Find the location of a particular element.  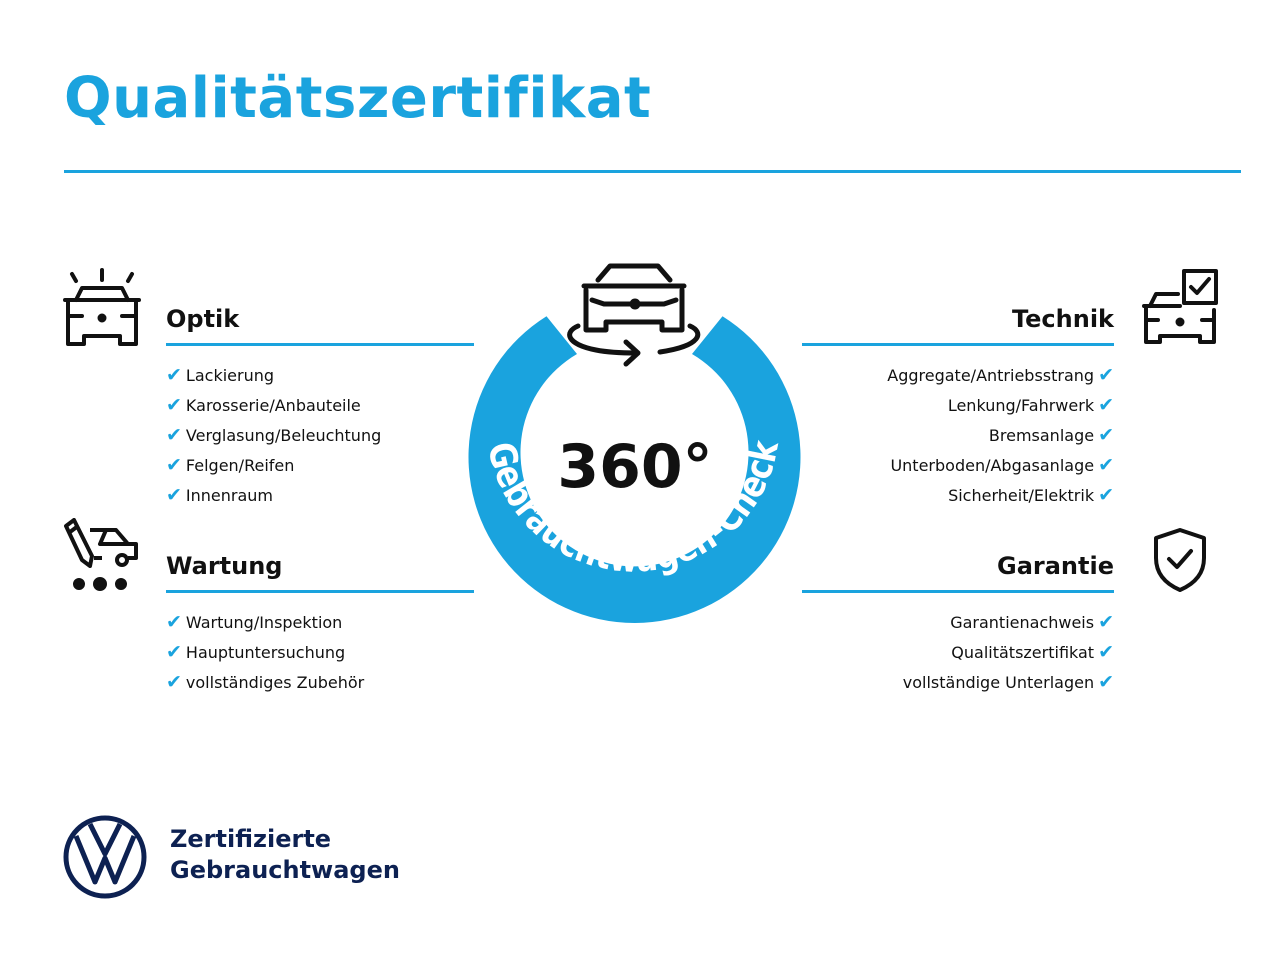

degrees-label: 360° is located at coordinates (634, 467).